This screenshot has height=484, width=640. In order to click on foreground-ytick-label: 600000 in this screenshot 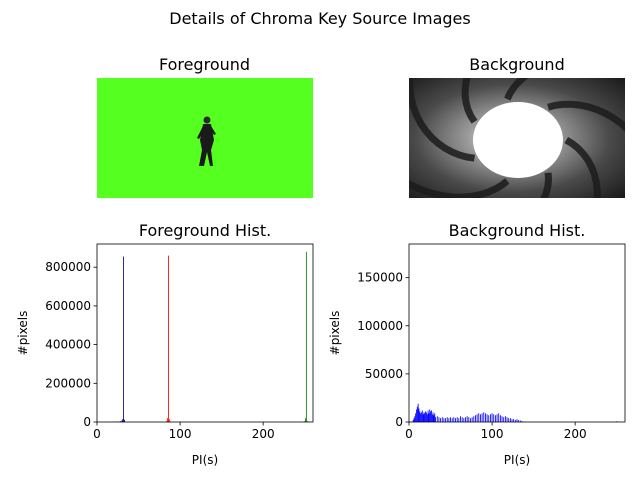, I will do `click(68, 306)`.